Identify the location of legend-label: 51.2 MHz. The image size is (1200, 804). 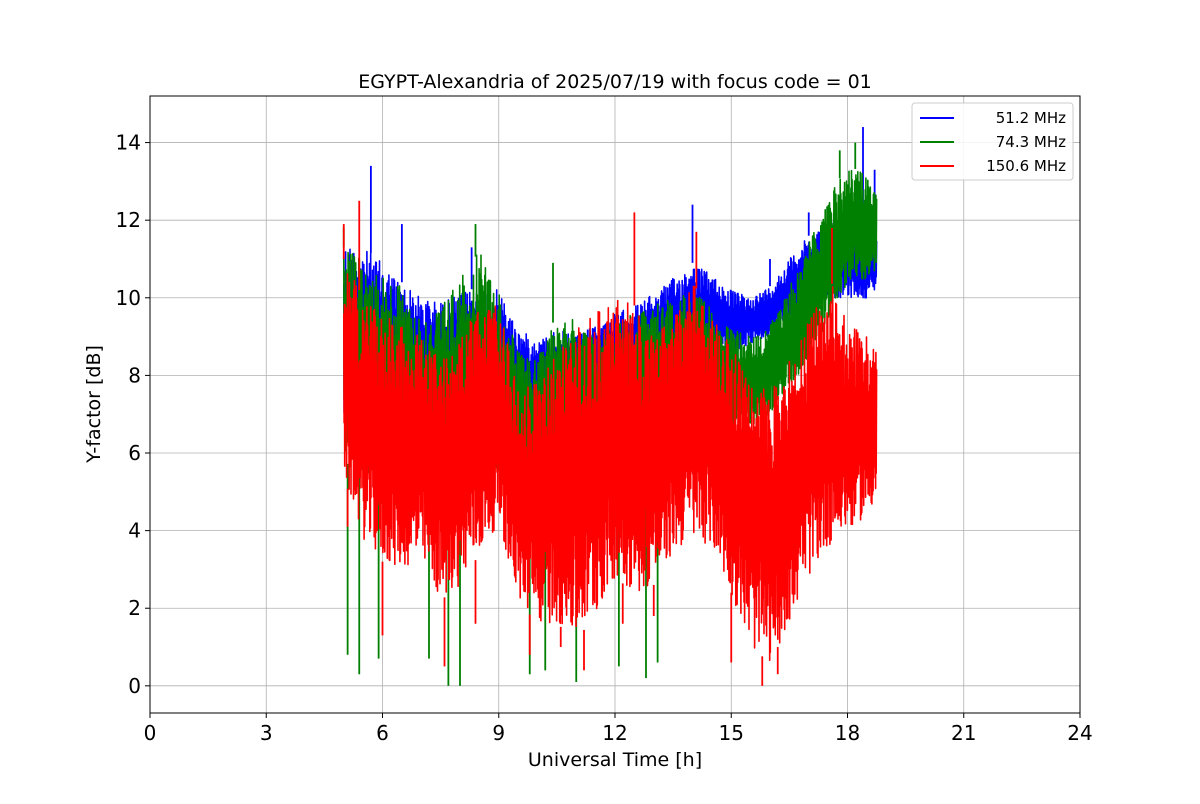
(1031, 118).